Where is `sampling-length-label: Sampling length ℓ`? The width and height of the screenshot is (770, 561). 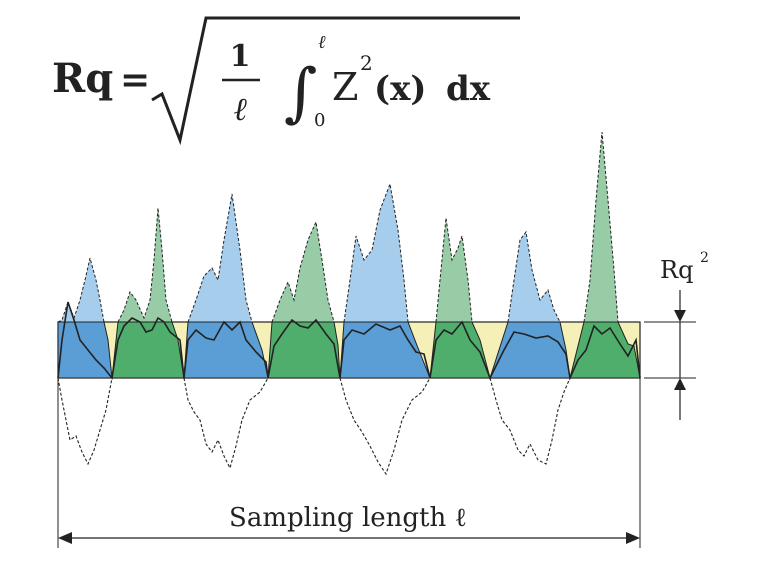
sampling-length-label: Sampling length ℓ is located at coordinates (348, 518).